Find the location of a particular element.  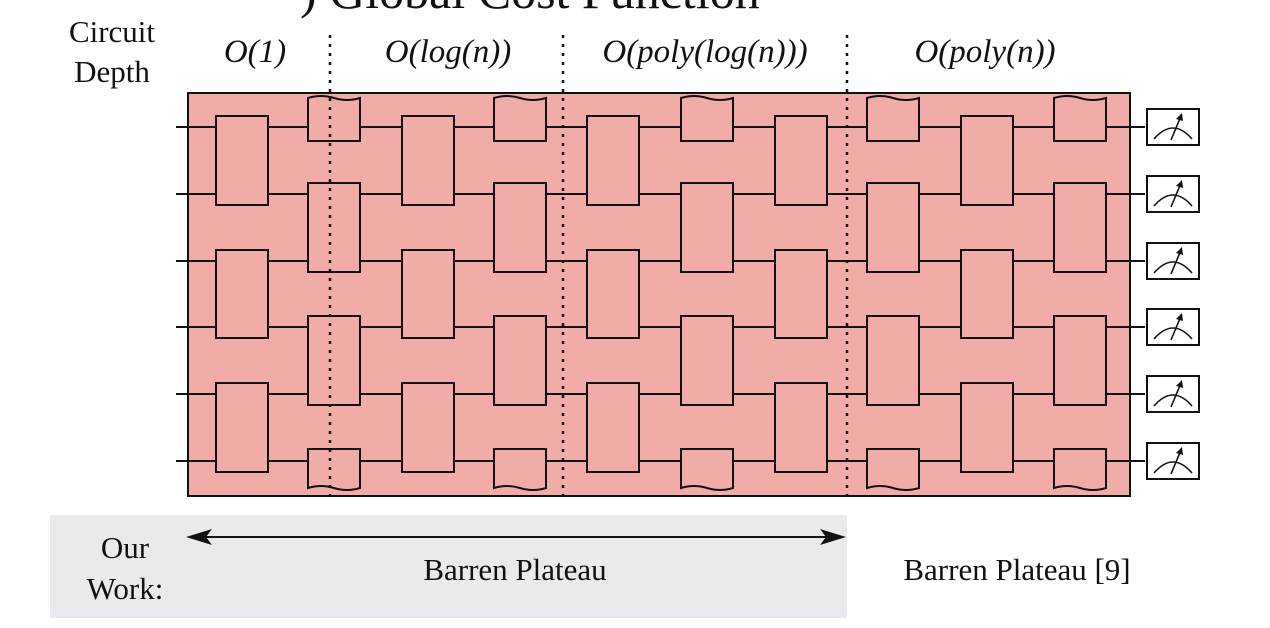

regime-label-poly: O(poly(n)) is located at coordinates (984, 52).